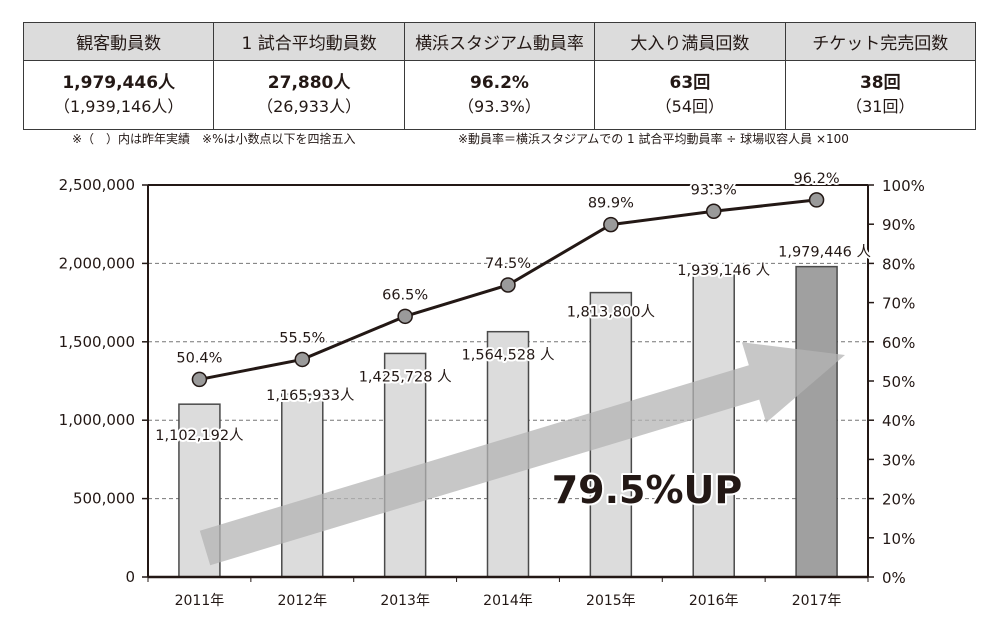 Image resolution: width=1000 pixels, height=627 pixels. I want to click on occupancy-label: 55.5%, so click(302, 338).